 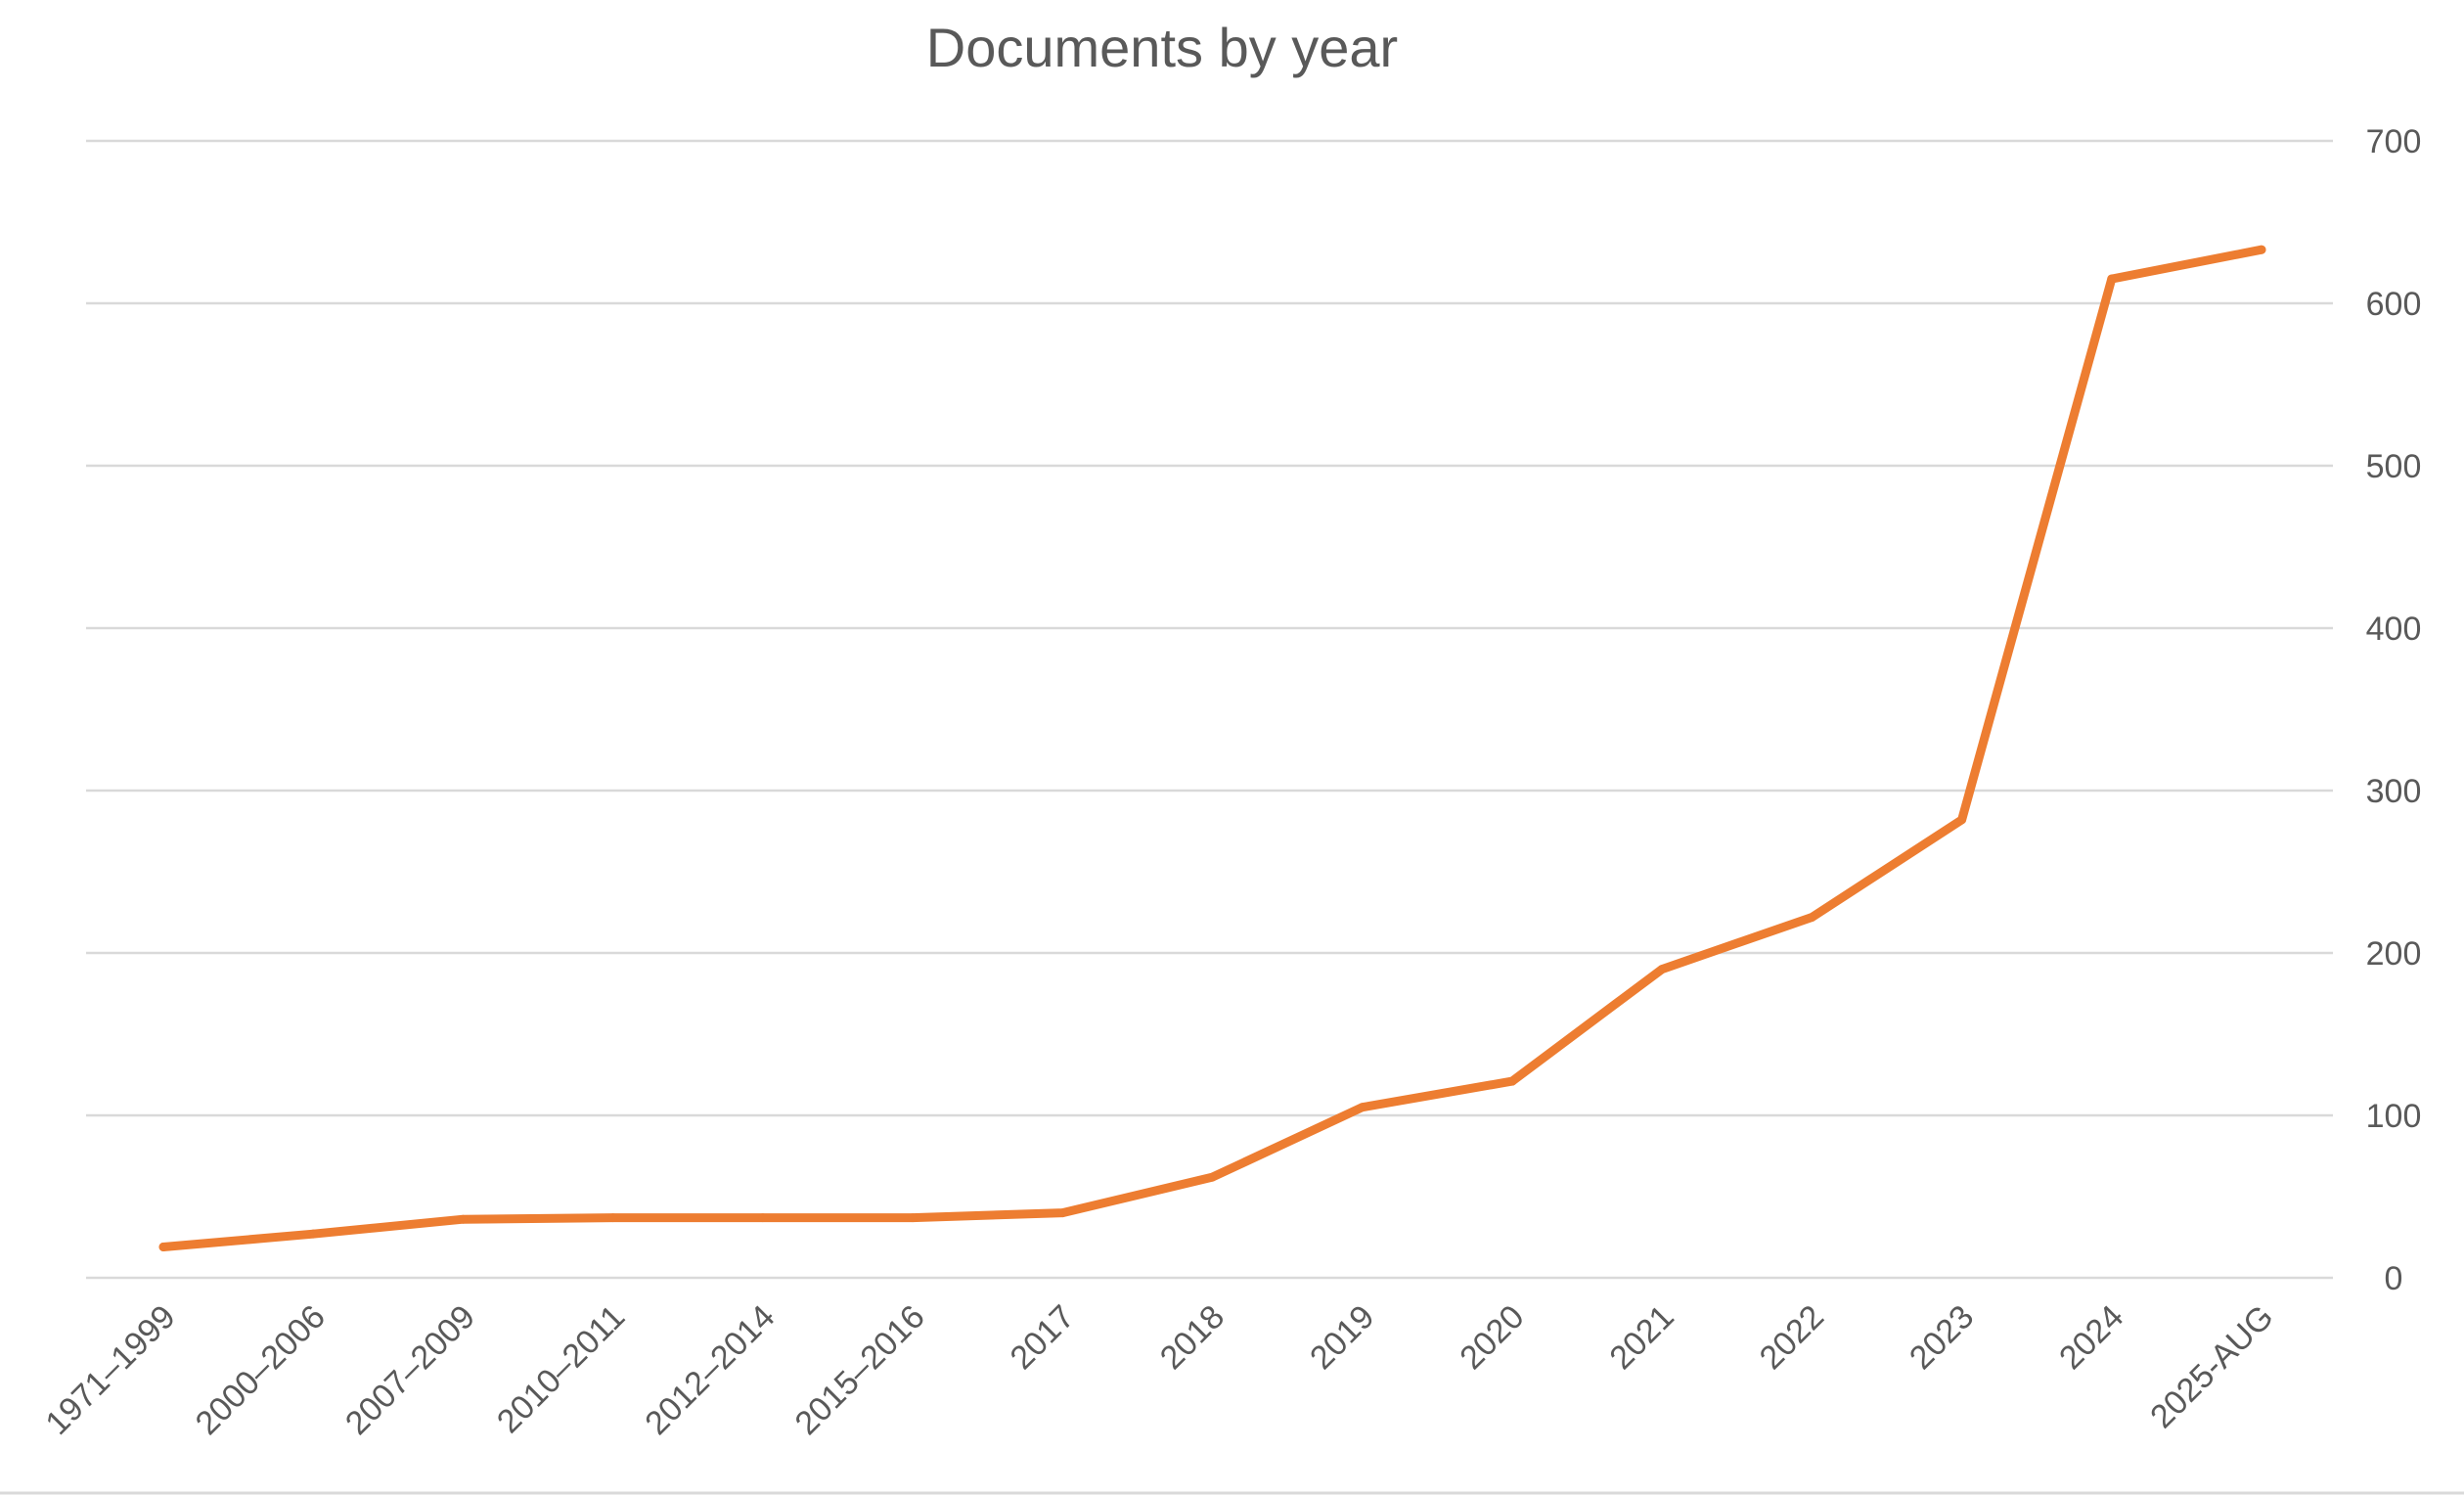 I want to click on x-tick-label: 2020, so click(x=1492, y=1337).